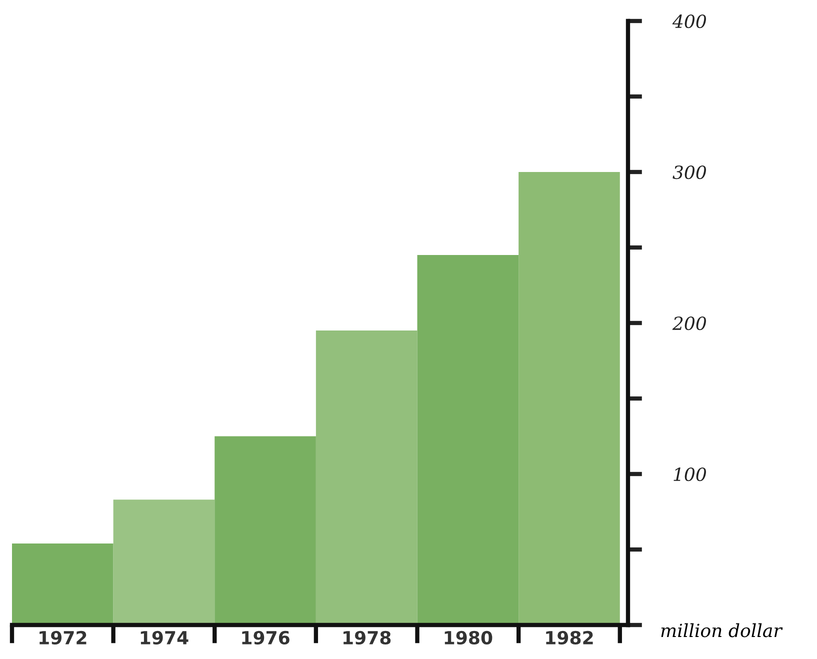 The width and height of the screenshot is (817, 659). Describe the element at coordinates (690, 474) in the screenshot. I see `y-tick-label: 100` at that location.